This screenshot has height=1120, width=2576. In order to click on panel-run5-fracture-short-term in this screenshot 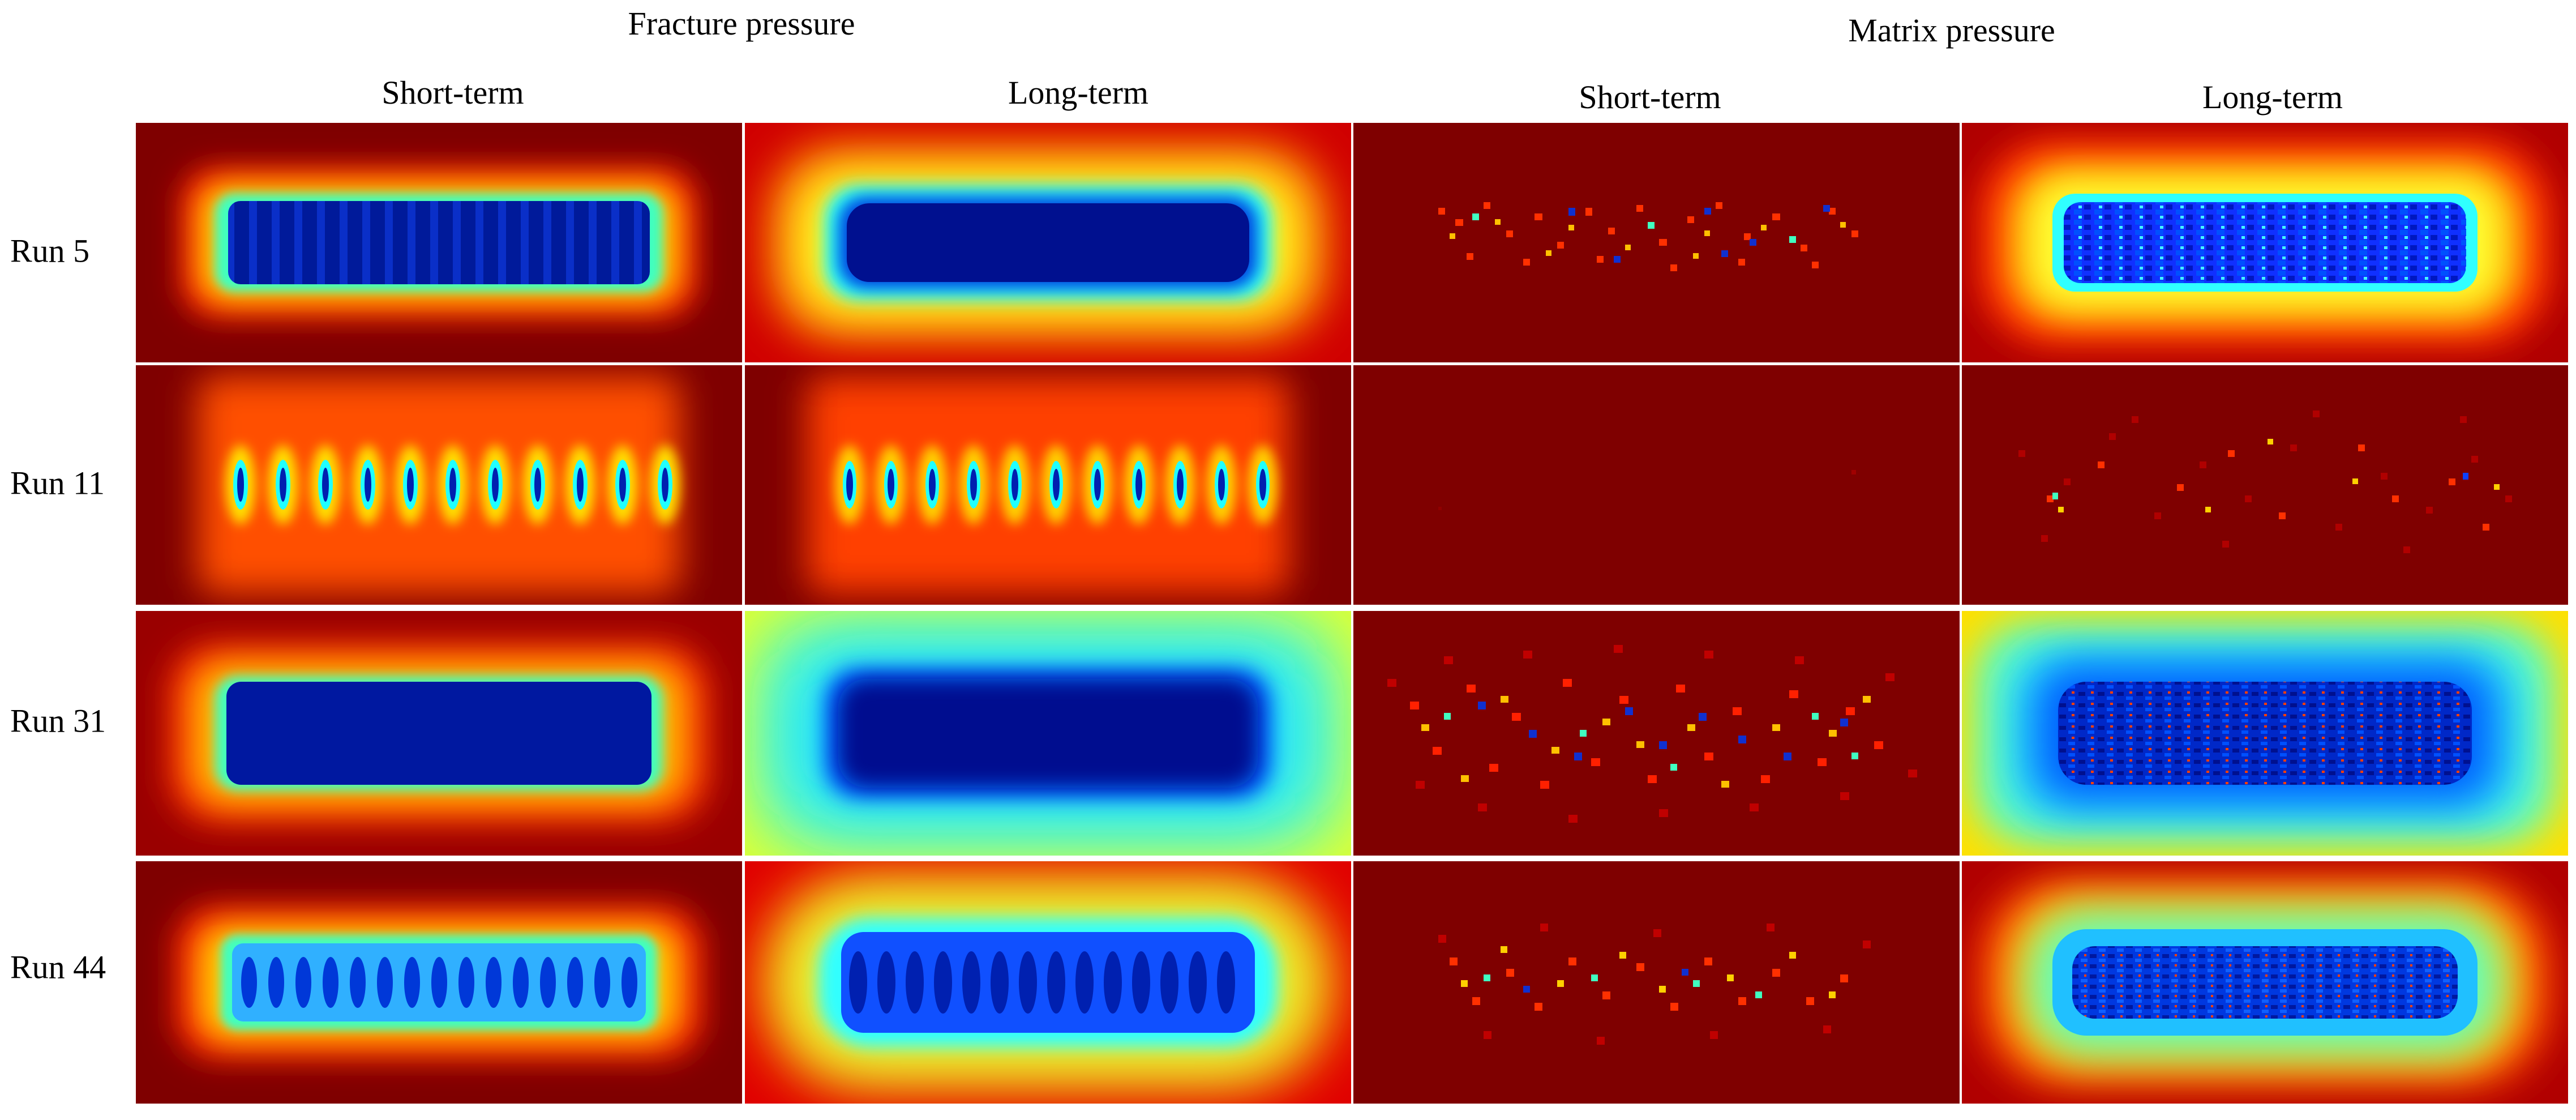, I will do `click(439, 242)`.